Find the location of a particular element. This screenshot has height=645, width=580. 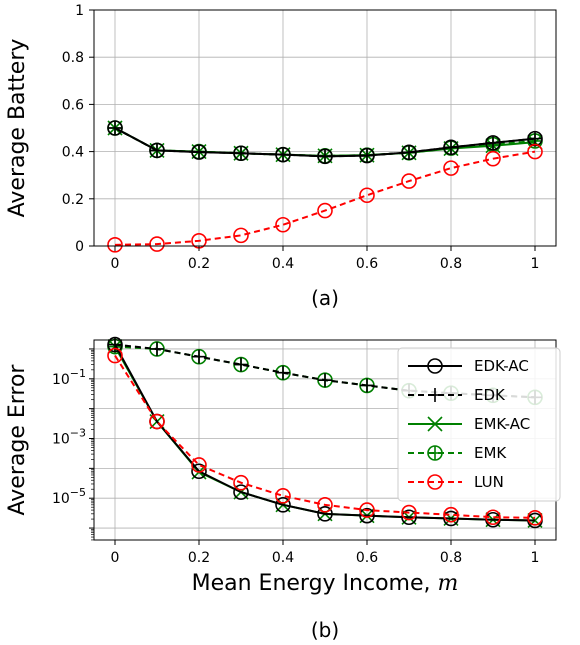

a-series-edk-ac is located at coordinates (325, 142).